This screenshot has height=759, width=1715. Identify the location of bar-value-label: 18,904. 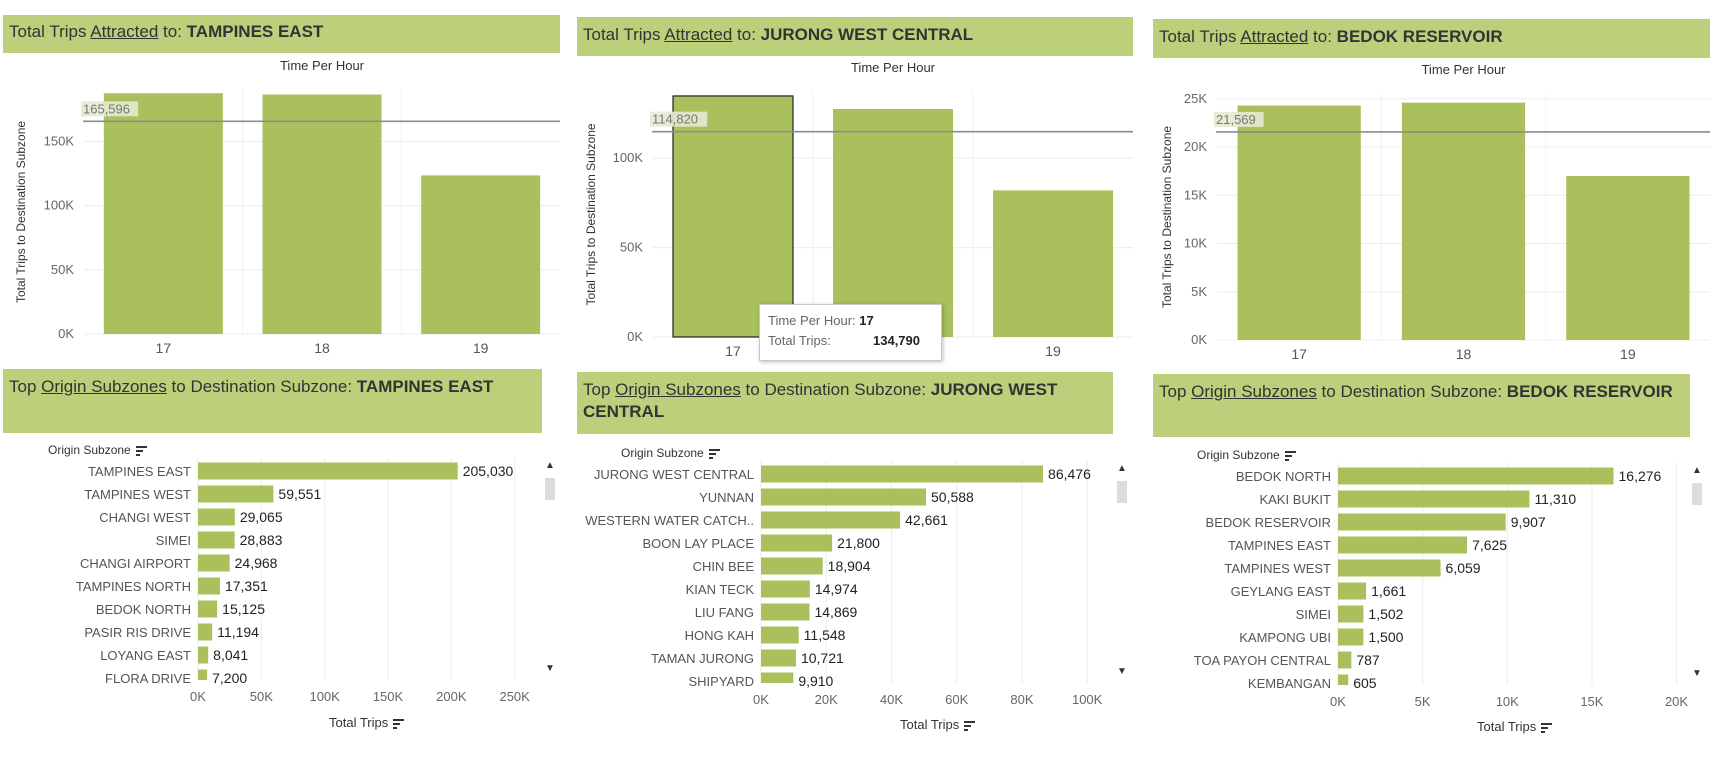
(849, 566).